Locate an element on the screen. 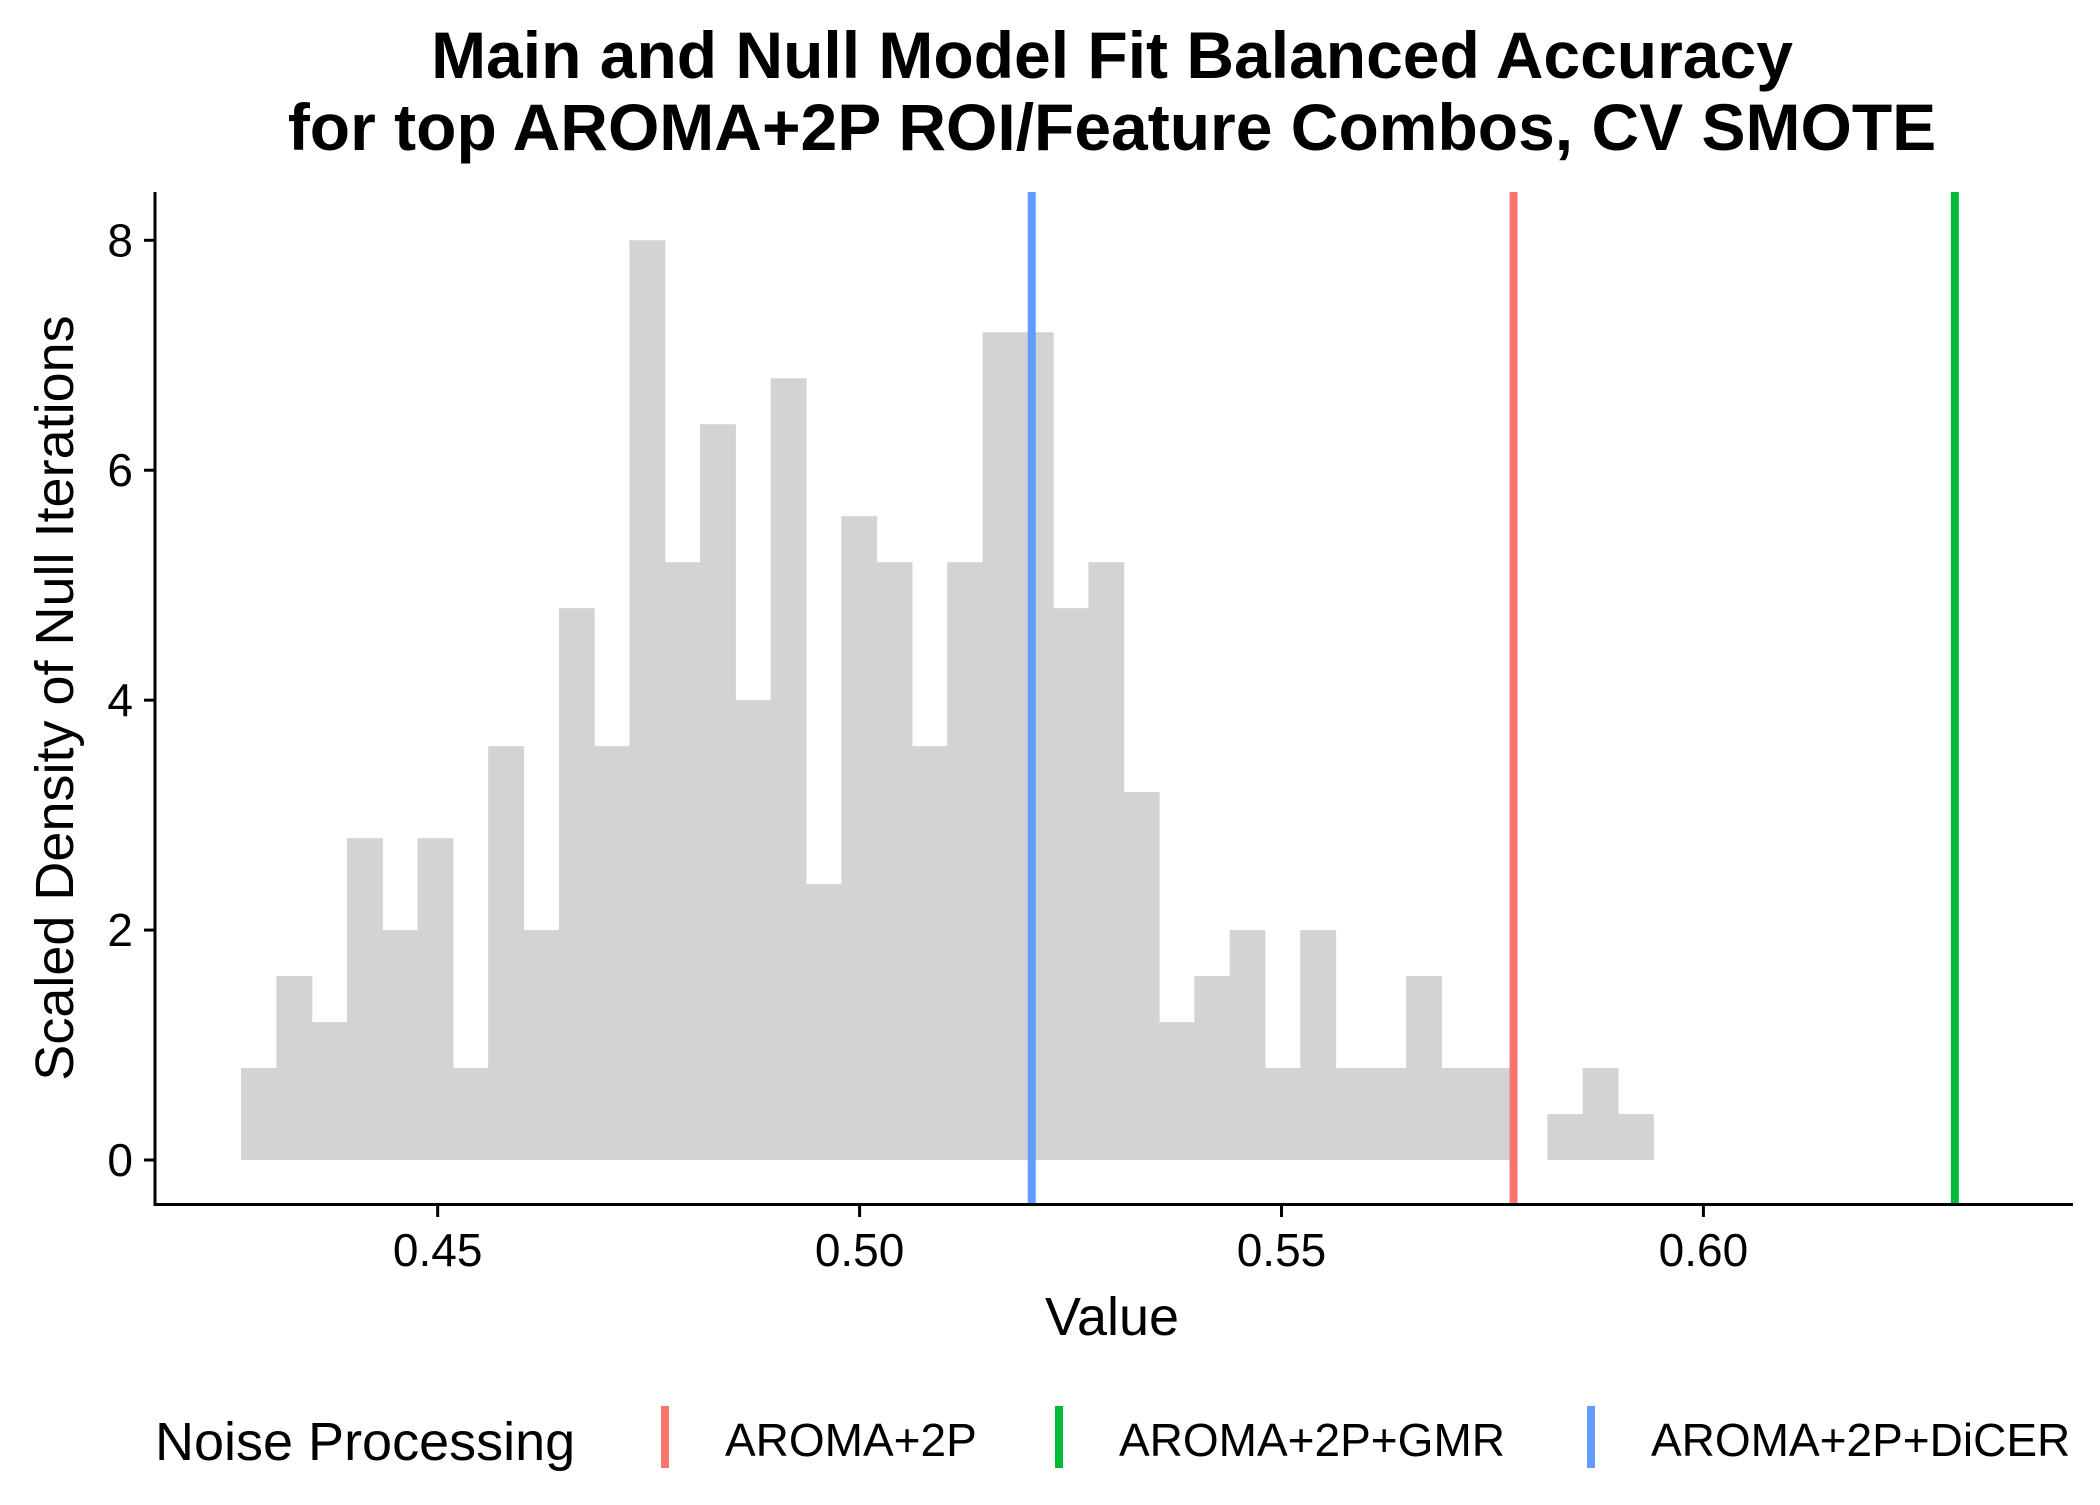 Image resolution: width=2100 pixels, height=1505 pixels. y-axis-ticks: 0 2 4 6 8 is located at coordinates (131, 700).